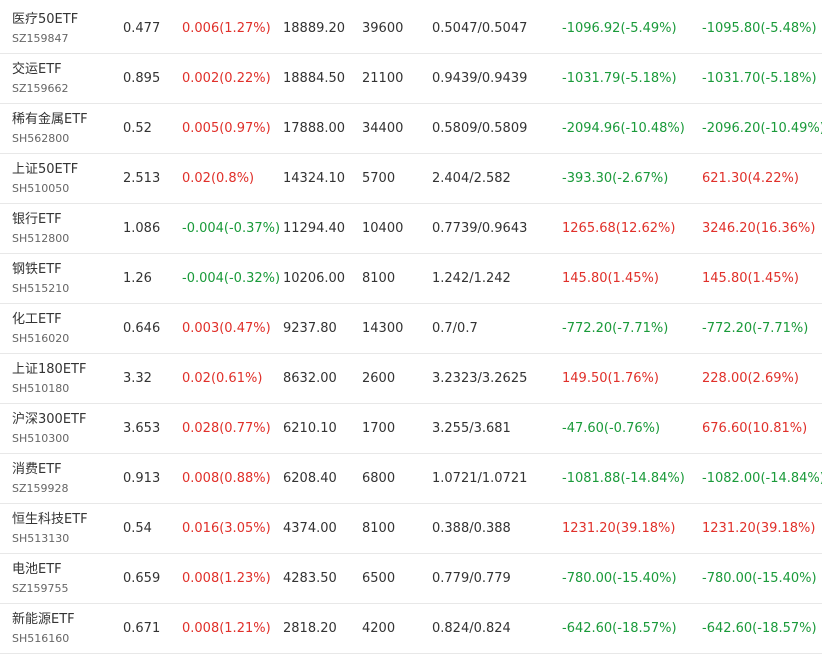 The height and width of the screenshot is (654, 822). Describe the element at coordinates (231, 278) in the screenshot. I see `change-cell: -0.004(-0.32%)` at that location.